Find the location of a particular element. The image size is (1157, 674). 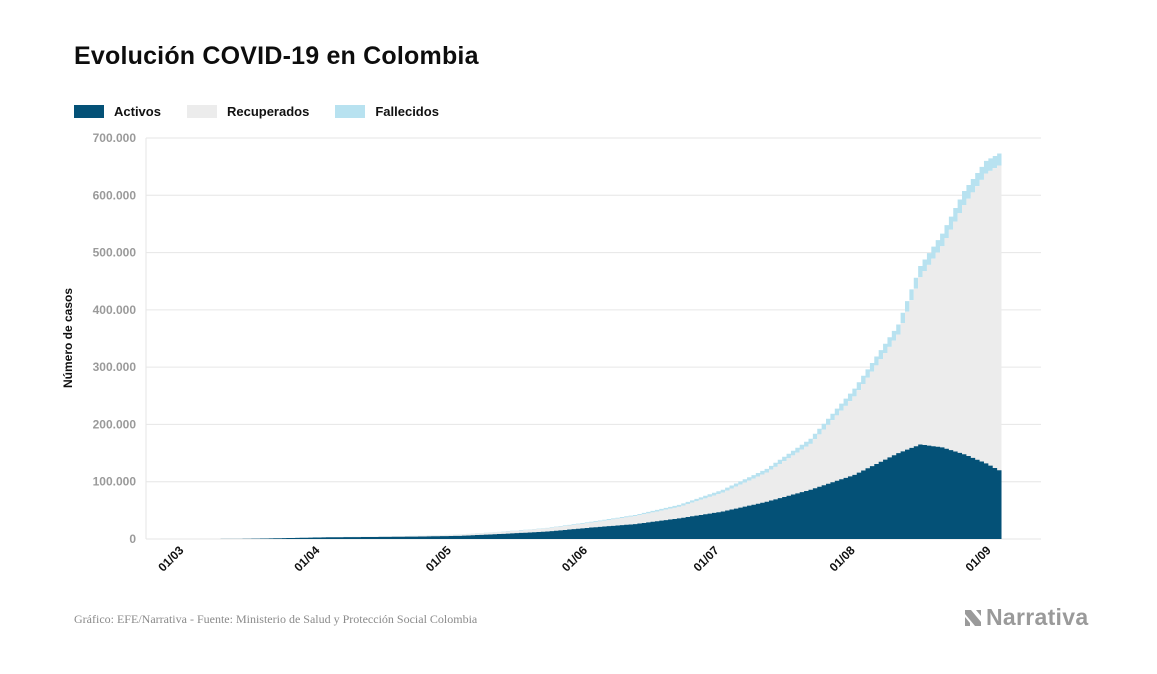

legend-item-activos: Activos is located at coordinates (117, 111).